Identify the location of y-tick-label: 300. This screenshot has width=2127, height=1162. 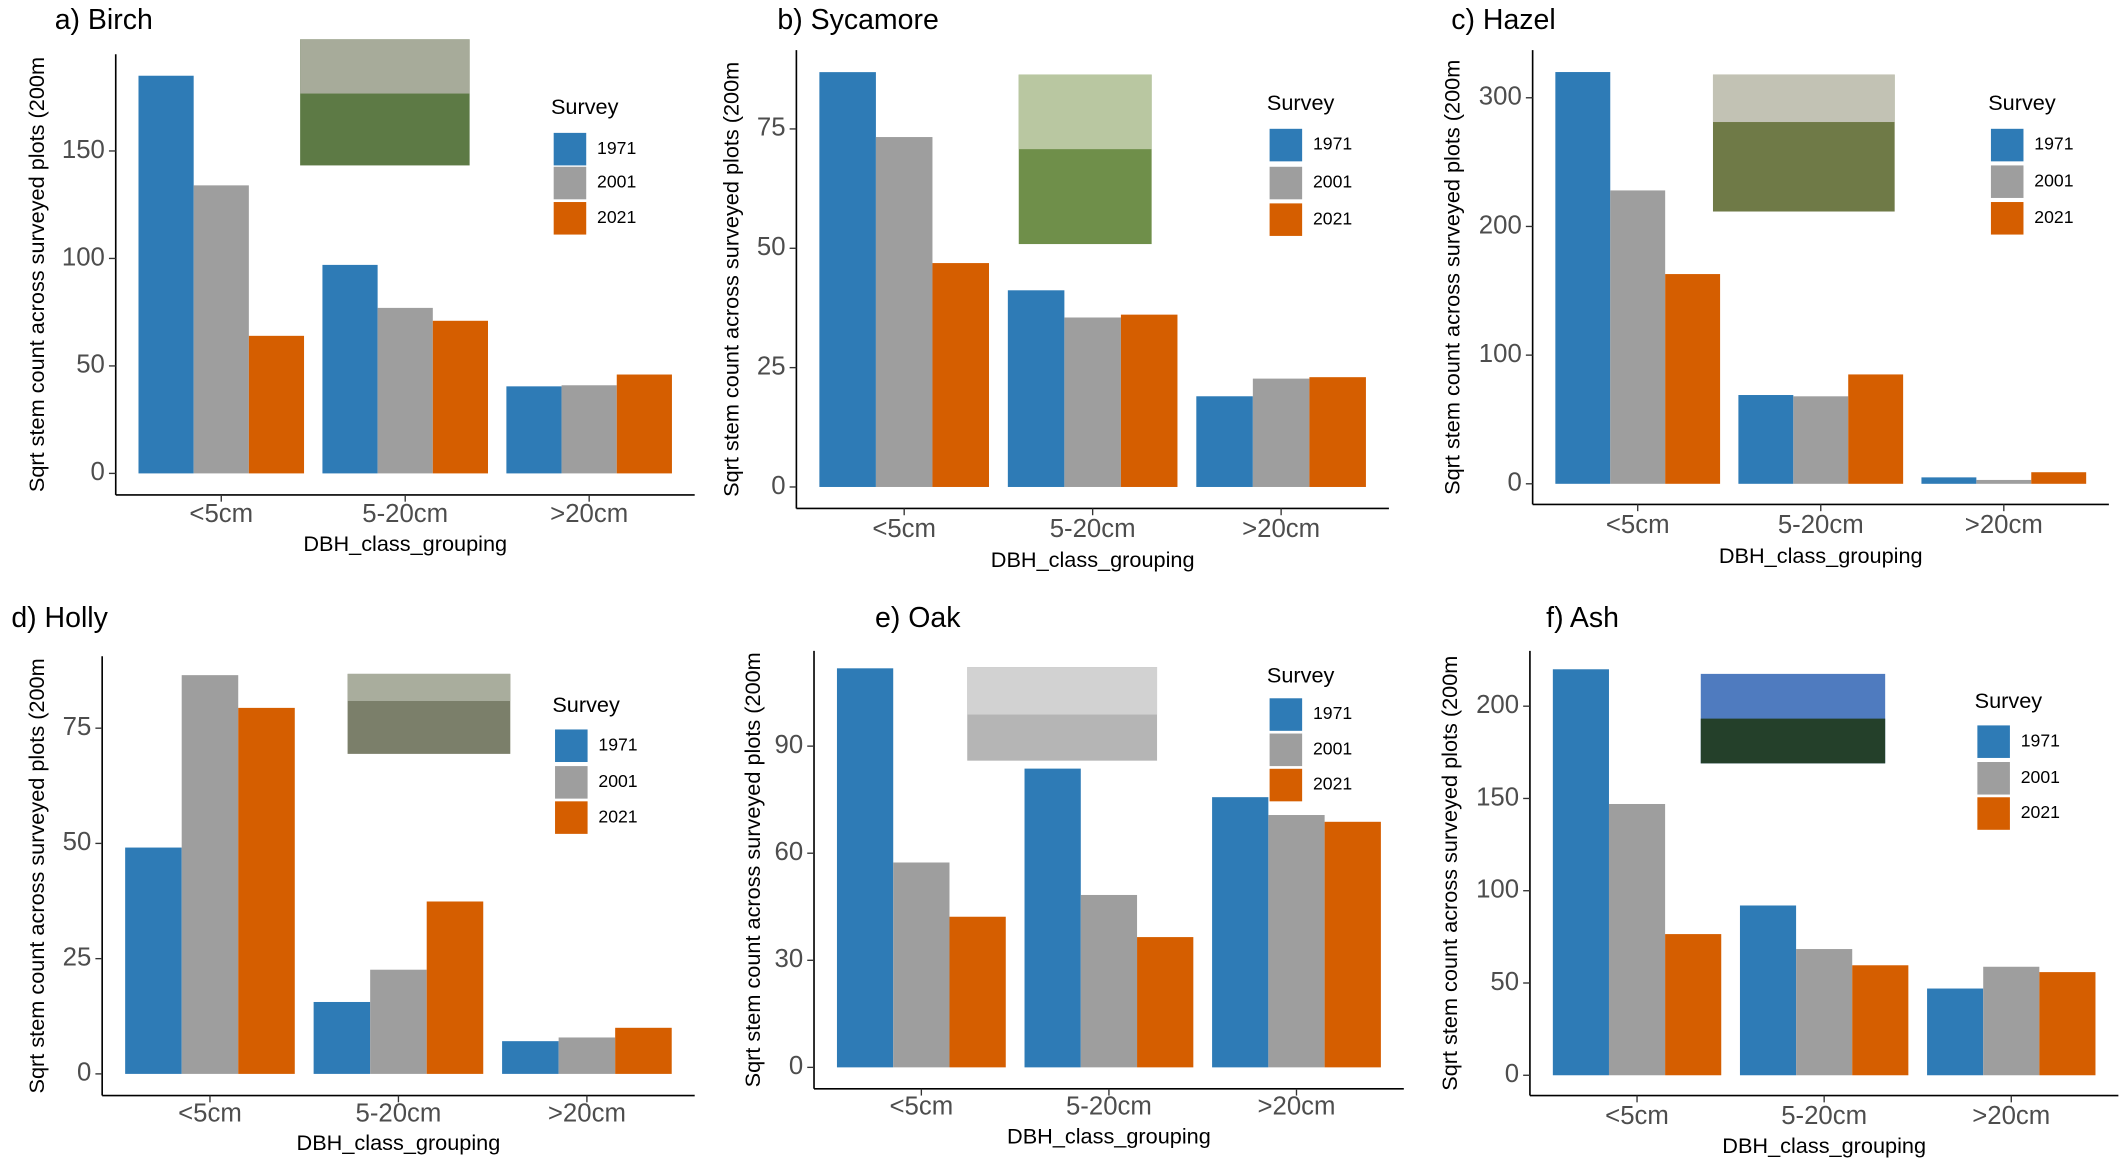
(1500, 97).